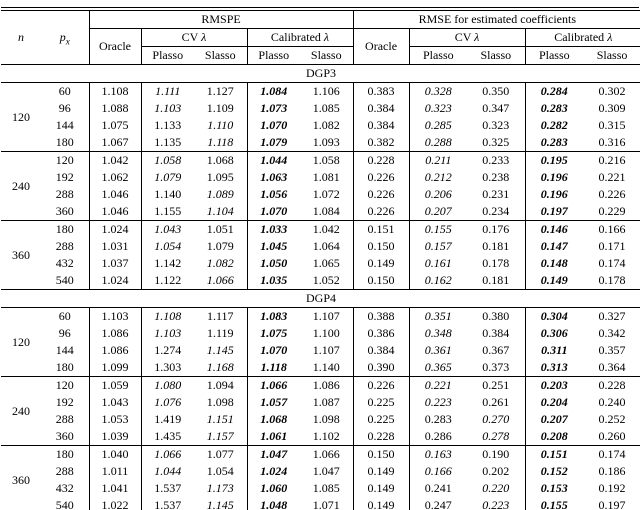 The image size is (640, 510). What do you see at coordinates (554, 436) in the screenshot?
I see `value-cell: 0.208` at bounding box center [554, 436].